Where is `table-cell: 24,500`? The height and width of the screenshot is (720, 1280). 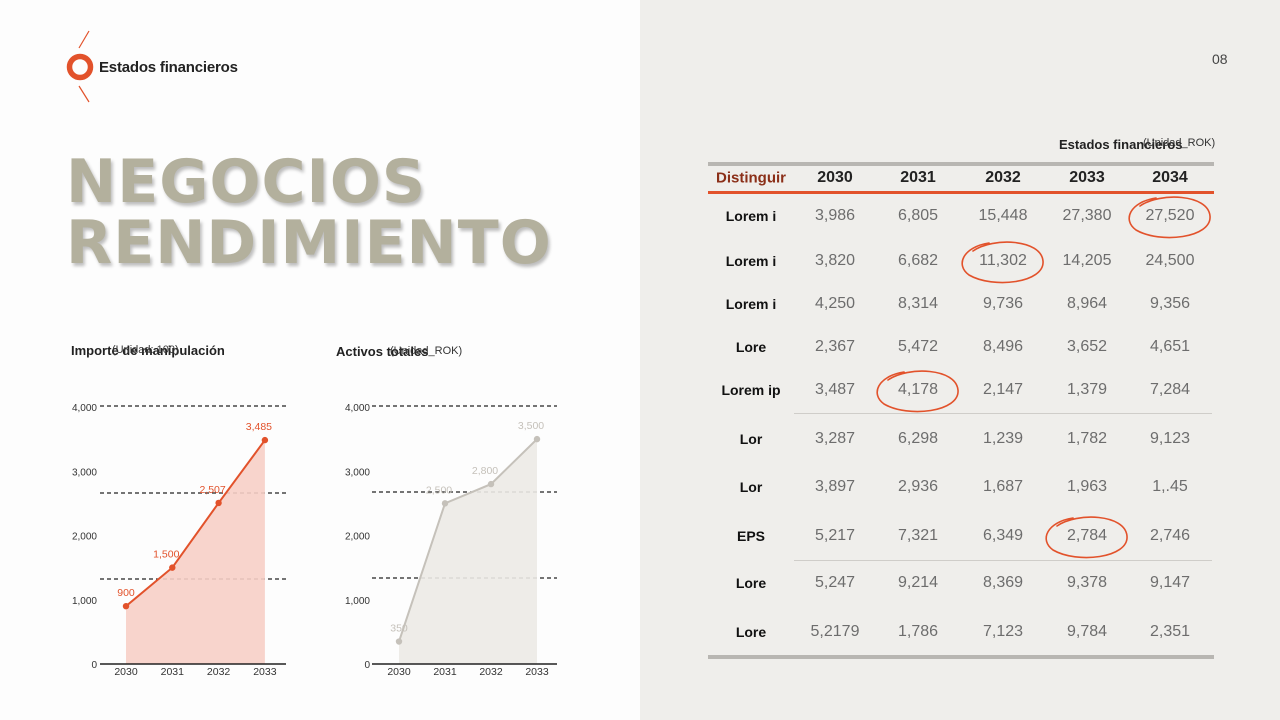 table-cell: 24,500 is located at coordinates (1170, 260).